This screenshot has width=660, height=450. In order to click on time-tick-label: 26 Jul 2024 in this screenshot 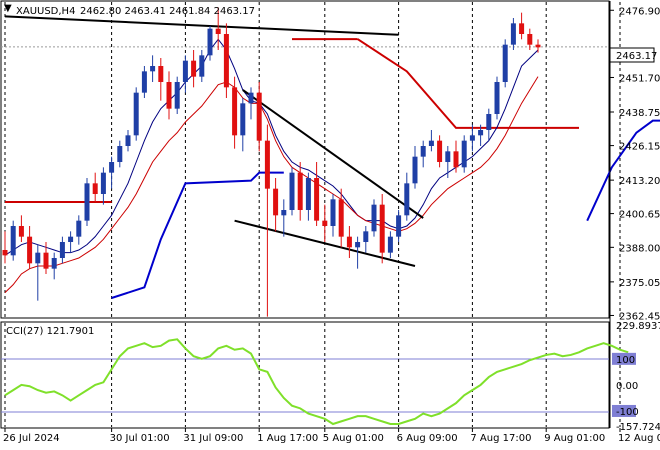, I will do `click(31, 438)`.